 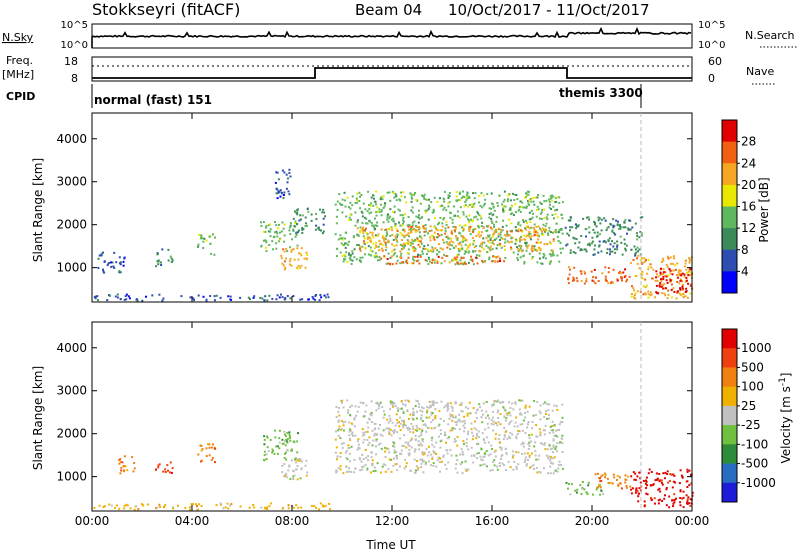 I want to click on colorbar-segment, so click(x=729, y=473).